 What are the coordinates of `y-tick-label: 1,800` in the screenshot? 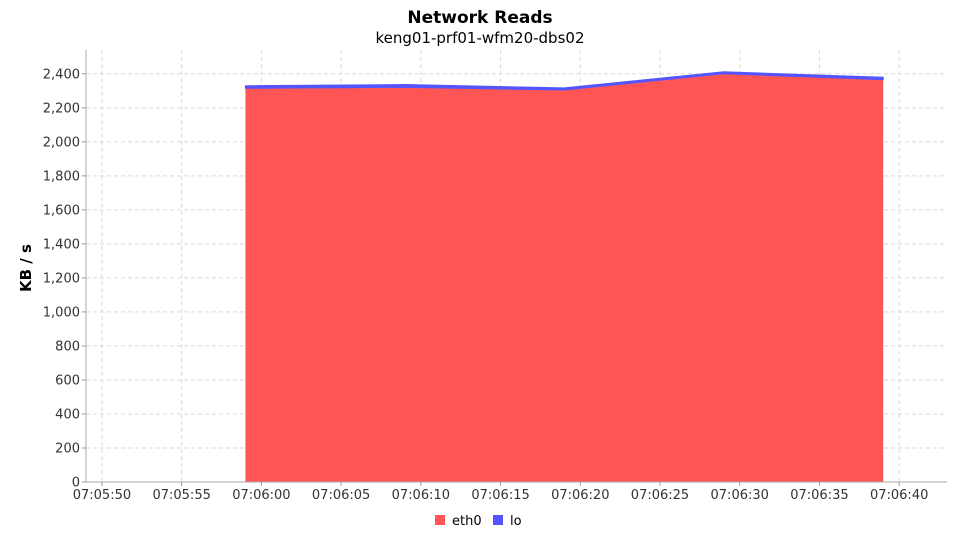 It's located at (61, 176).